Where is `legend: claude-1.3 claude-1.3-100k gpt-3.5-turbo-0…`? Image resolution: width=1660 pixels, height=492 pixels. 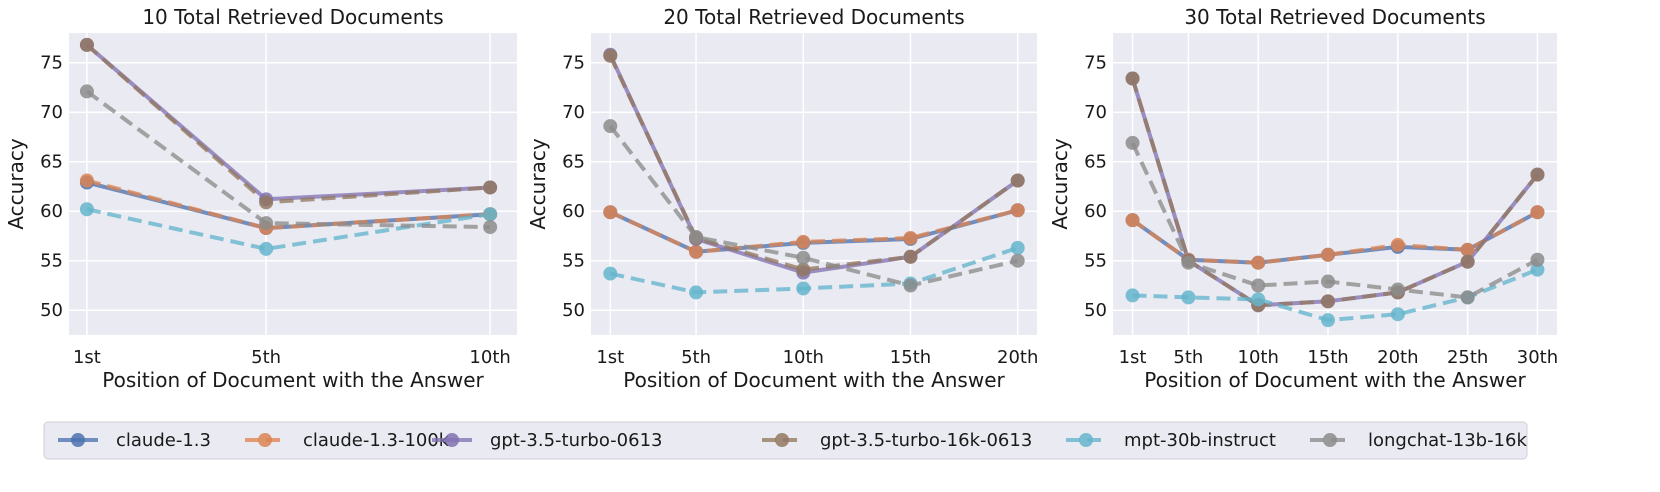 legend: claude-1.3 claude-1.3-100k gpt-3.5-turbo-0… is located at coordinates (785, 440).